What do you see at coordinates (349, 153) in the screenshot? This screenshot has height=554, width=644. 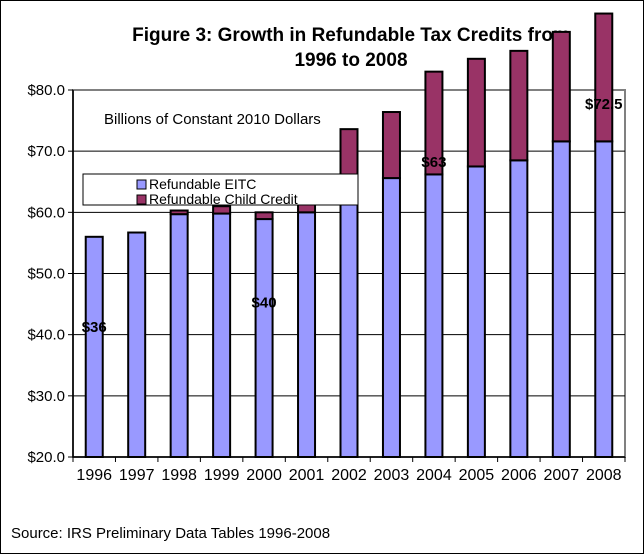 I see `bar-child-credit-2002` at bounding box center [349, 153].